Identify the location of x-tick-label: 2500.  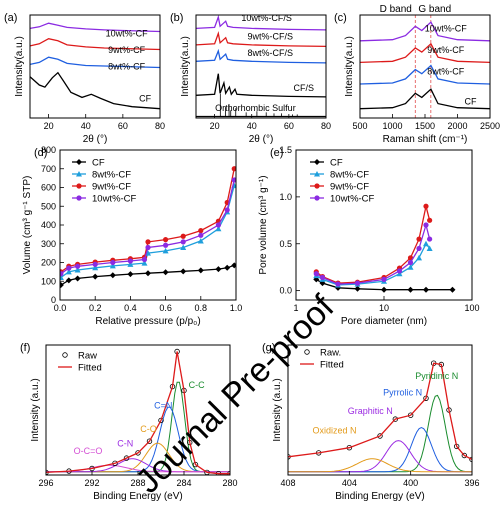
(490, 126).